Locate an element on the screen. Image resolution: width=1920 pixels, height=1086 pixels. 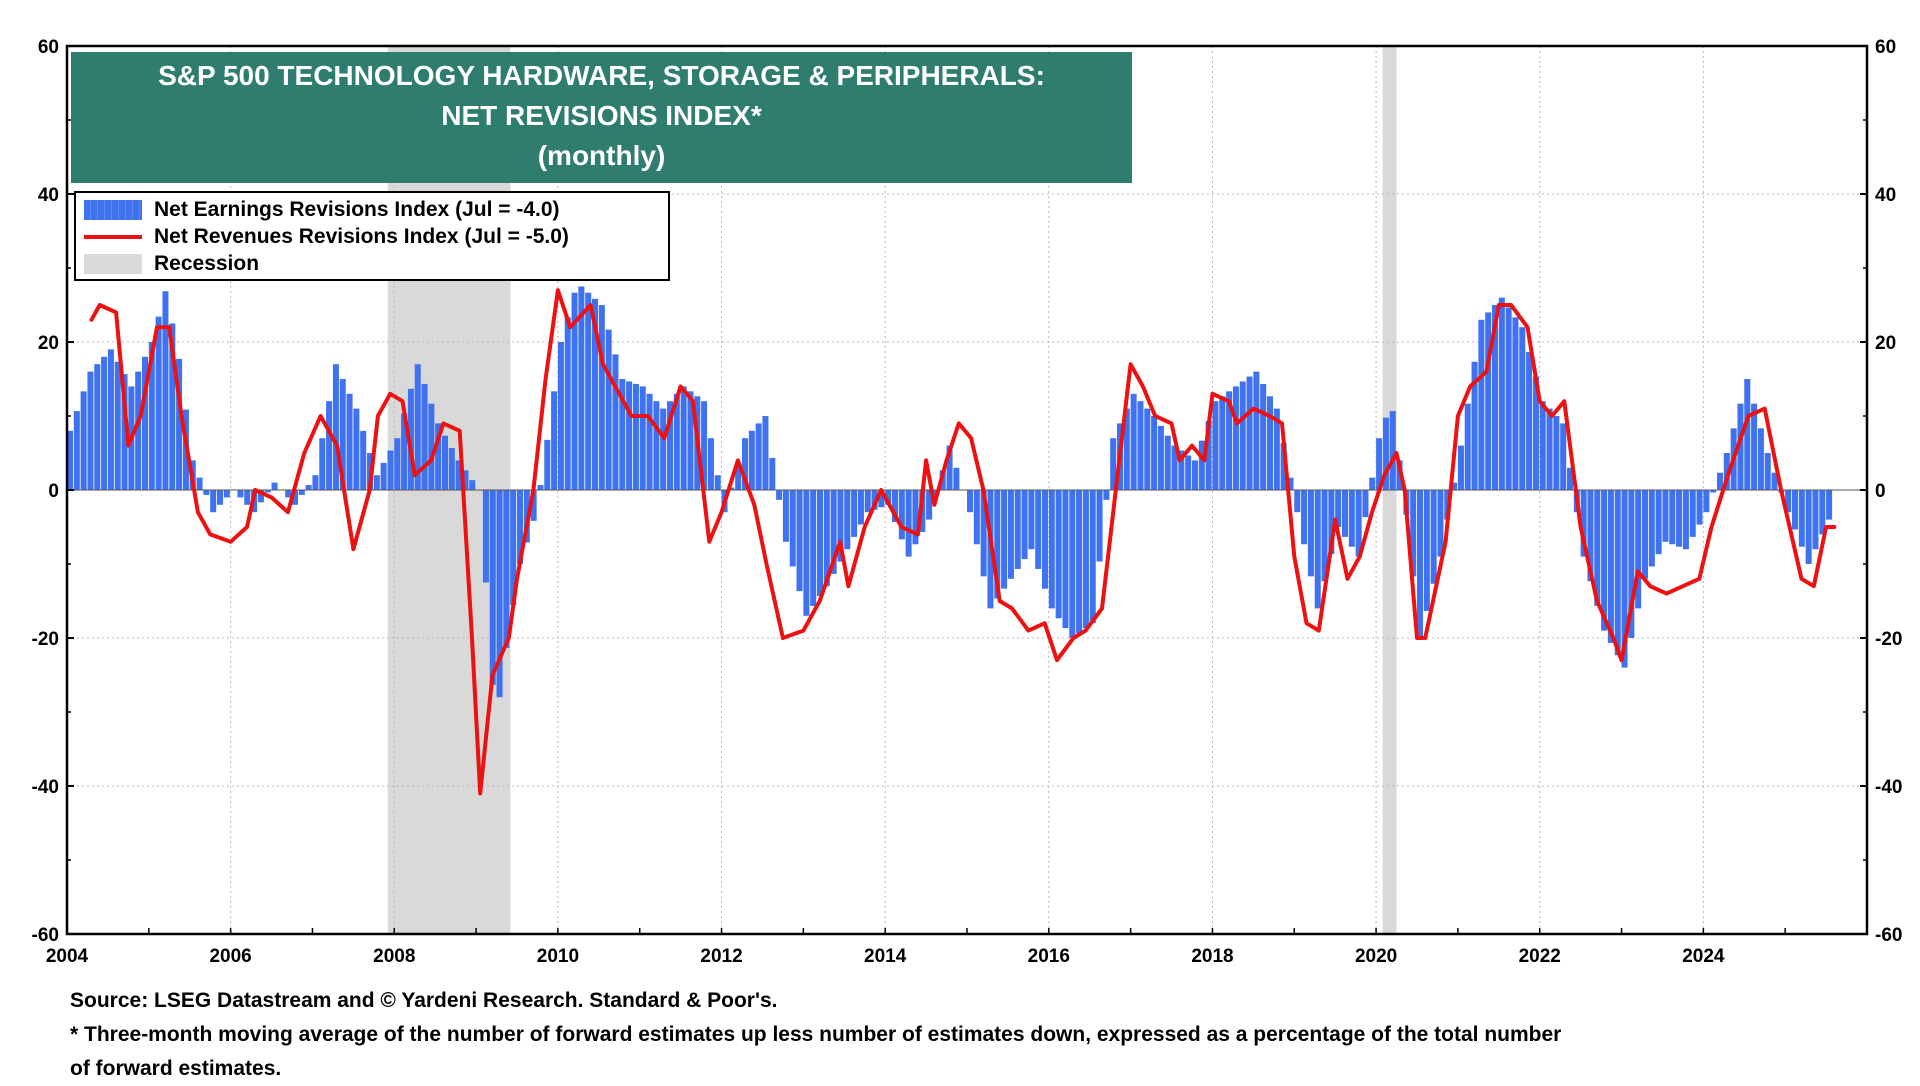
bar-swatch-icon is located at coordinates (113, 210).